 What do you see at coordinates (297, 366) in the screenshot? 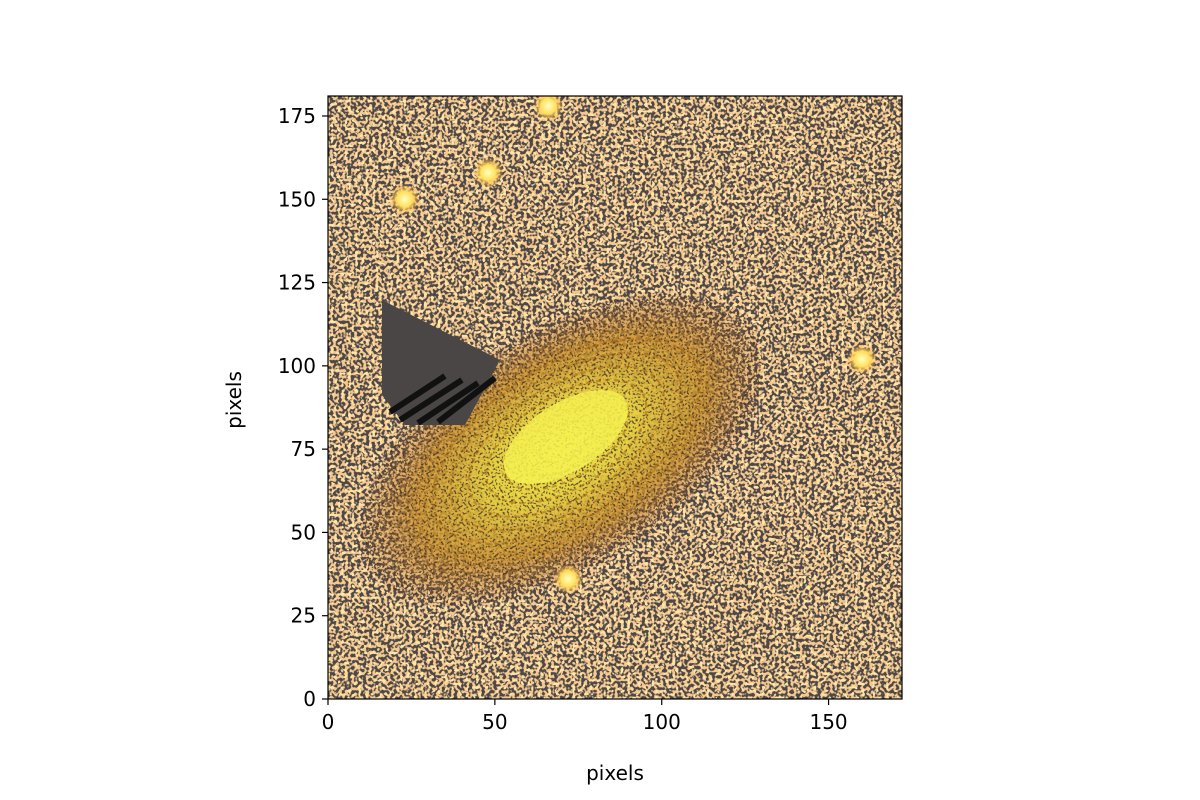
I see `y-tick-label: 100` at bounding box center [297, 366].